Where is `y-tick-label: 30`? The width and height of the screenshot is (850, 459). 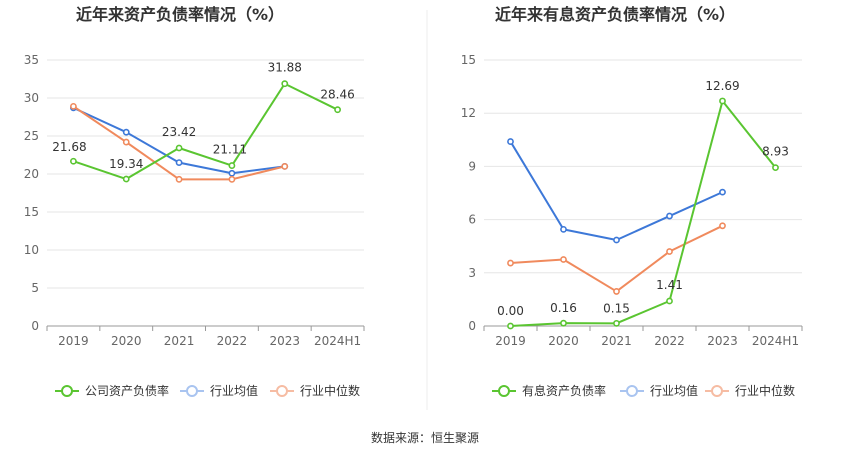 y-tick-label: 30 is located at coordinates (31, 98).